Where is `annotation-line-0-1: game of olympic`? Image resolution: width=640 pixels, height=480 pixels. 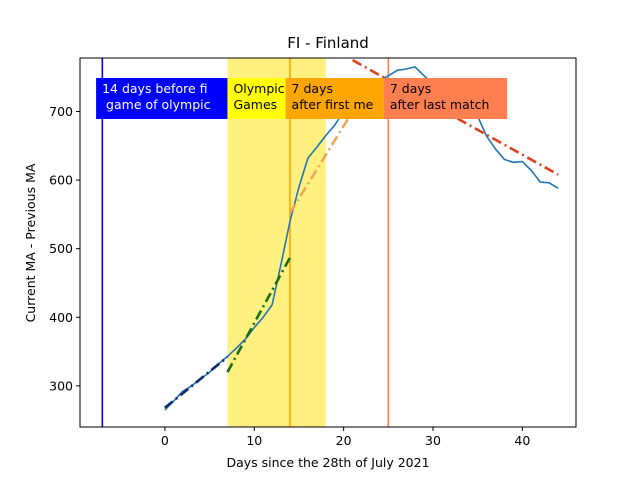 annotation-line-0-1: game of olympic is located at coordinates (156, 104).